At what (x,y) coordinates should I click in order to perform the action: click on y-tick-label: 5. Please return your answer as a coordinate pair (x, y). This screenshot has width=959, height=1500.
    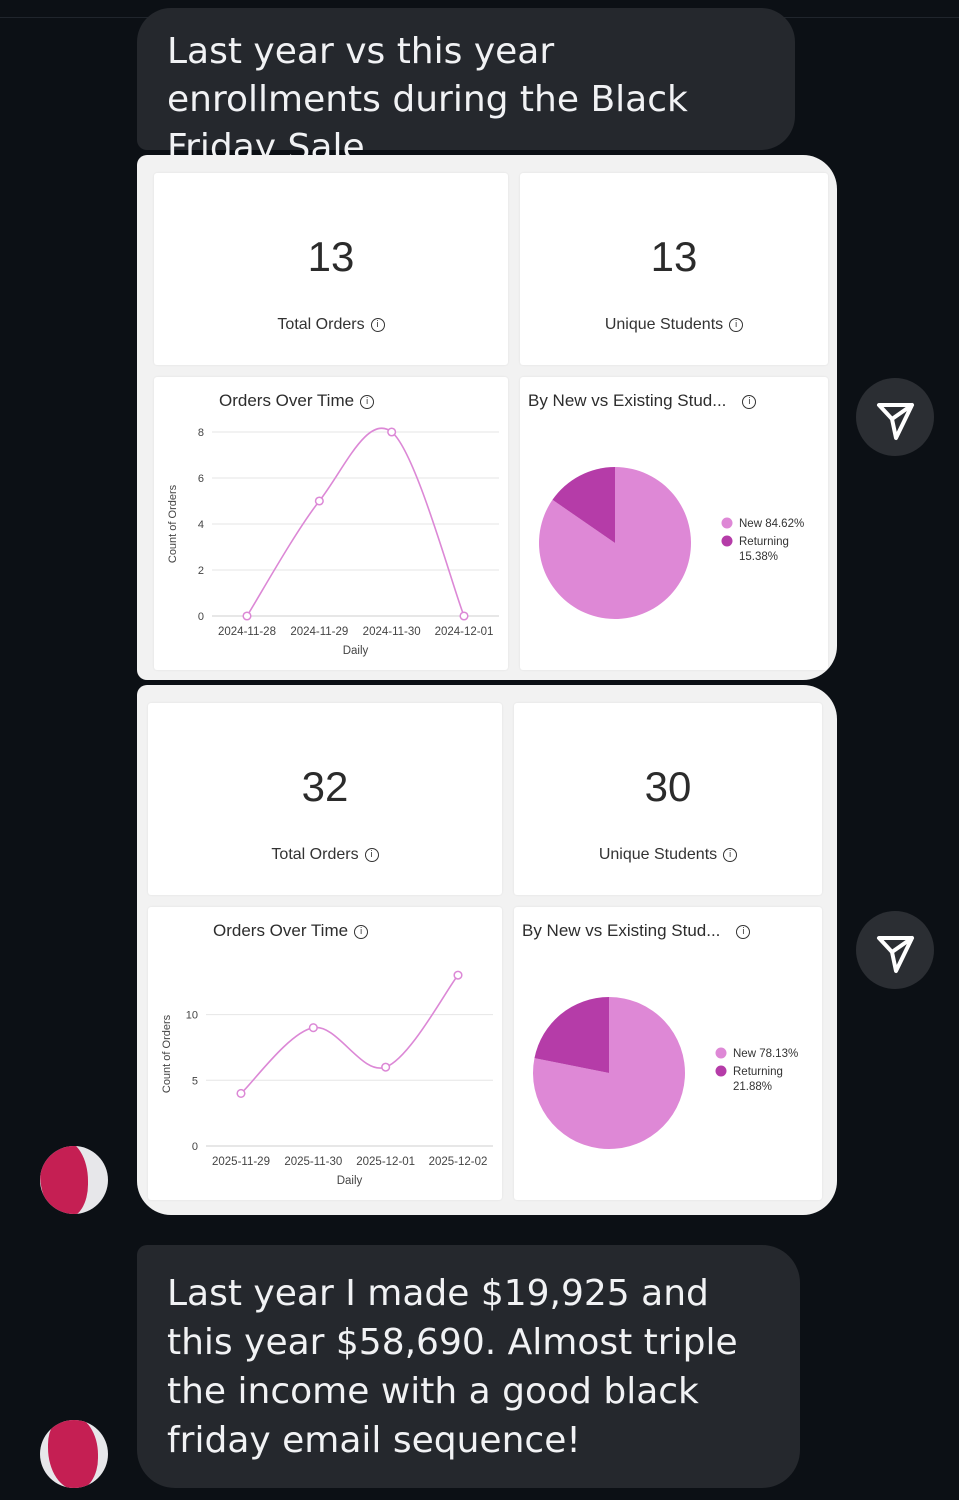
    Looking at the image, I should click on (195, 1081).